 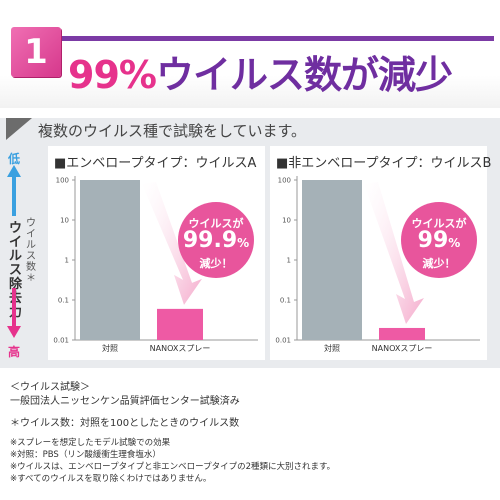 What do you see at coordinates (50, 387) in the screenshot?
I see `notes-heading: ＜ウイルス試験＞` at bounding box center [50, 387].